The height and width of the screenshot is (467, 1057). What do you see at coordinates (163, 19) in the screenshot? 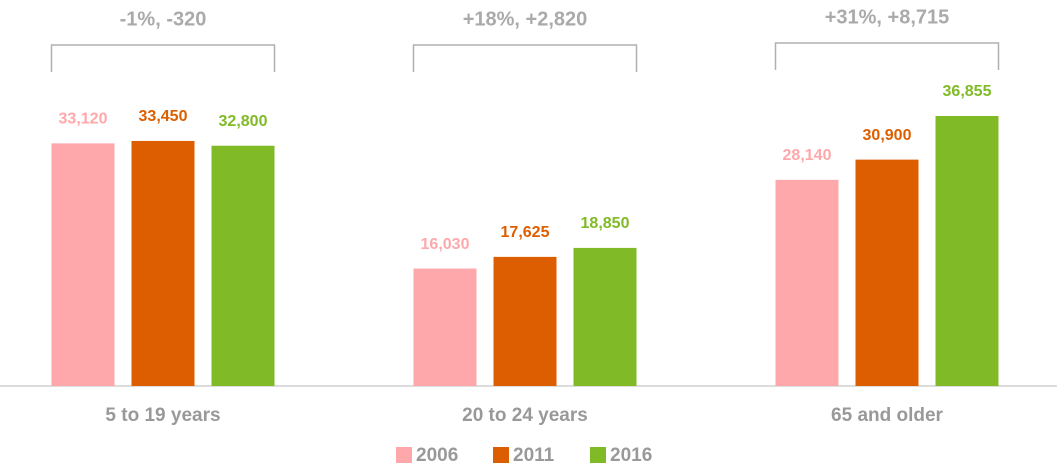
I see `annotation: -1%, -320` at bounding box center [163, 19].